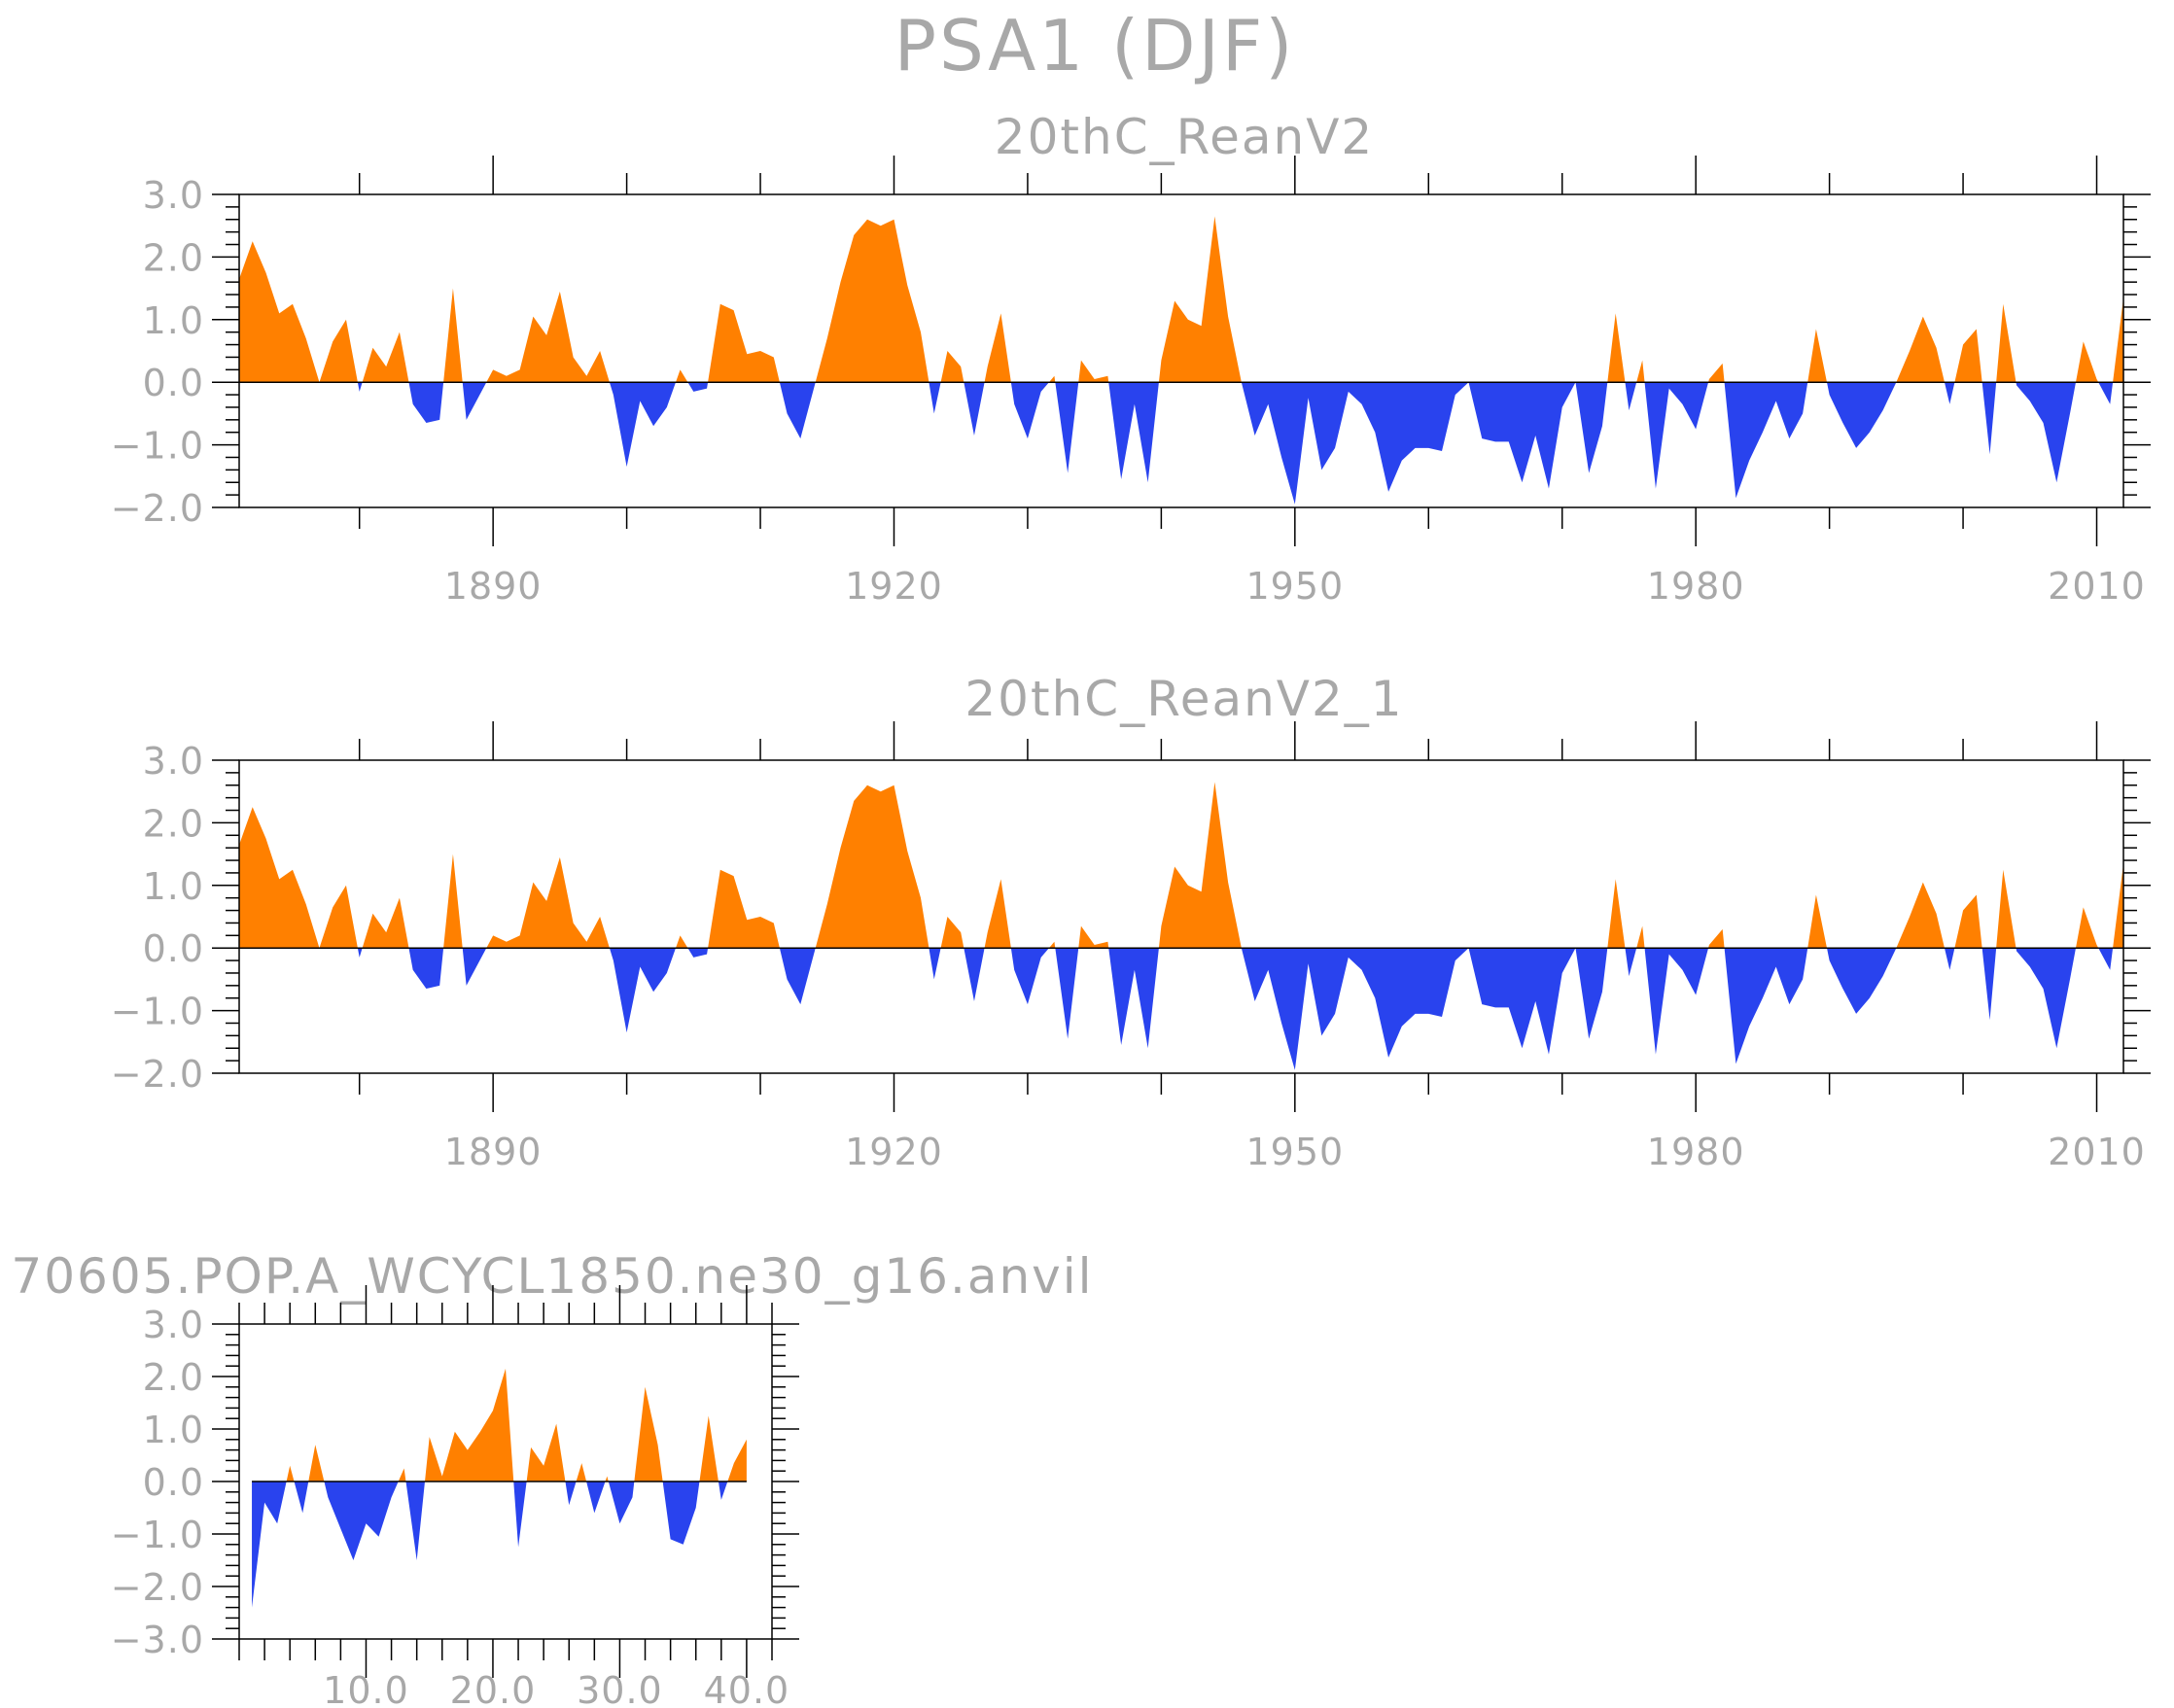 The width and height of the screenshot is (2174, 1708). Describe the element at coordinates (1184, 699) in the screenshot. I see `panel-title: 20thC_ReanV2_1` at that location.